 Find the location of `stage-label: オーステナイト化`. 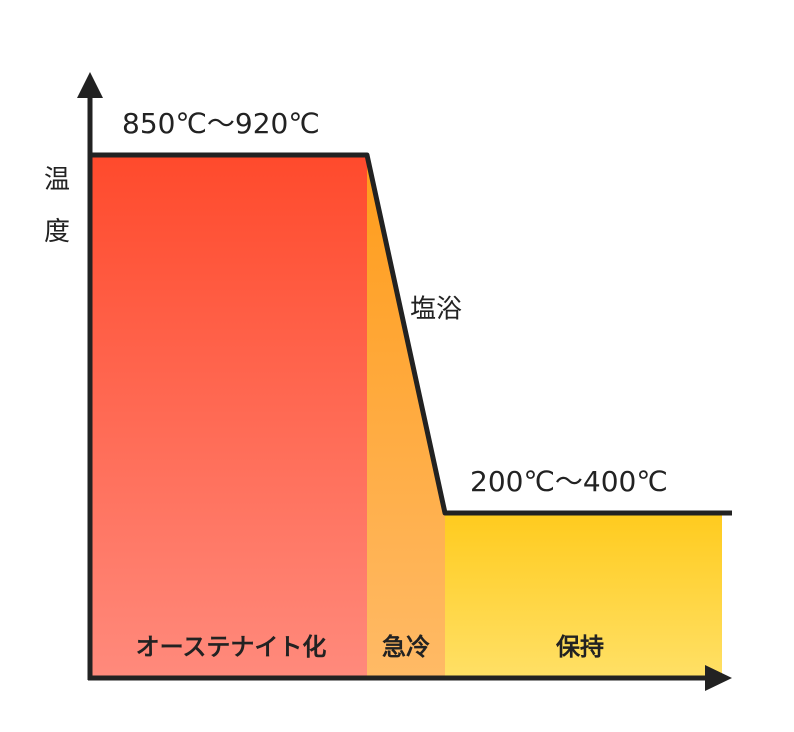

stage-label: オーステナイト化 is located at coordinates (231, 647).